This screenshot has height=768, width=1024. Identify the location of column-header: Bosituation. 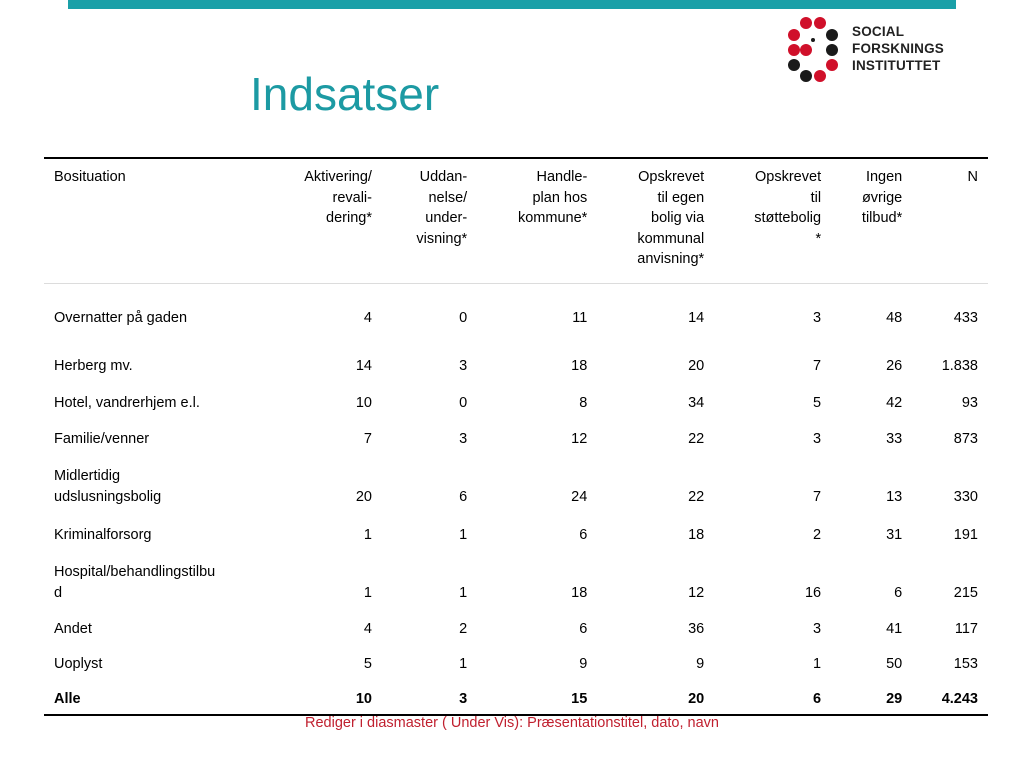
(90, 177).